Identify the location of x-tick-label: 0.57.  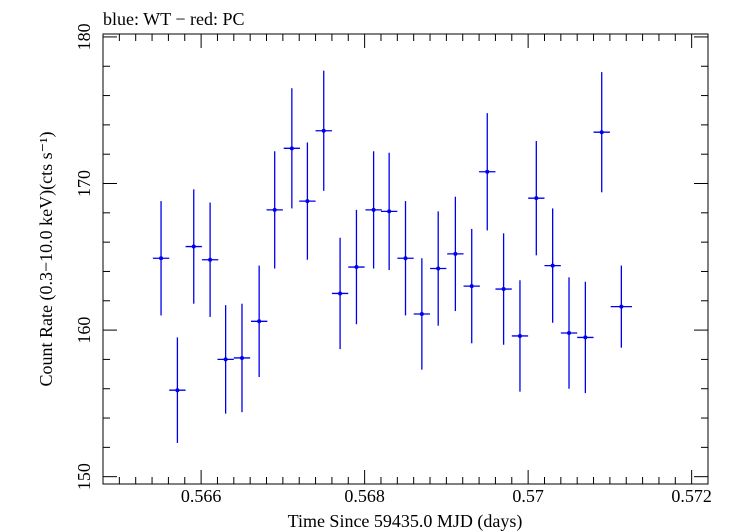
(528, 496).